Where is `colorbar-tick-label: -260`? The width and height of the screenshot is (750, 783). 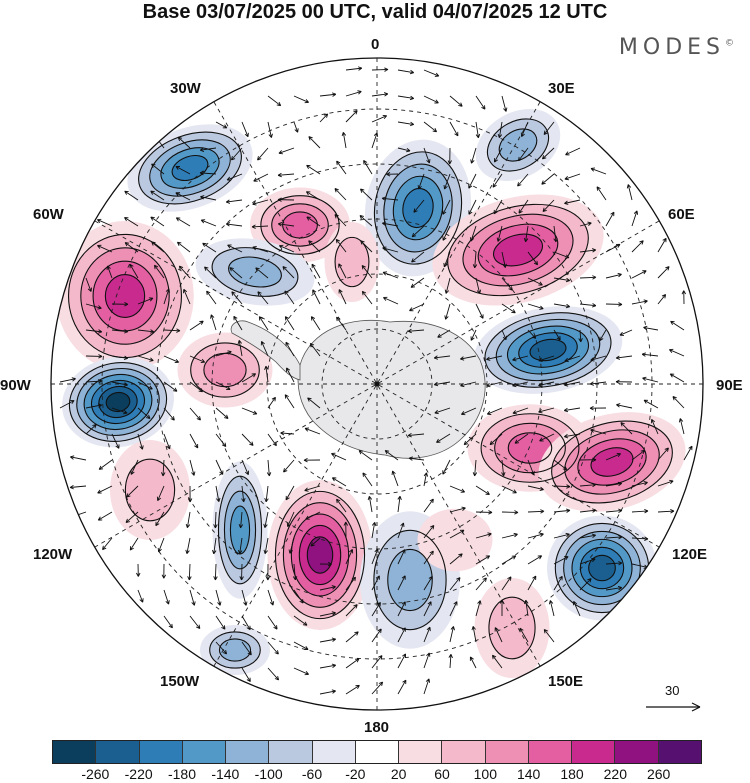
colorbar-tick-label: -260 is located at coordinates (95, 774).